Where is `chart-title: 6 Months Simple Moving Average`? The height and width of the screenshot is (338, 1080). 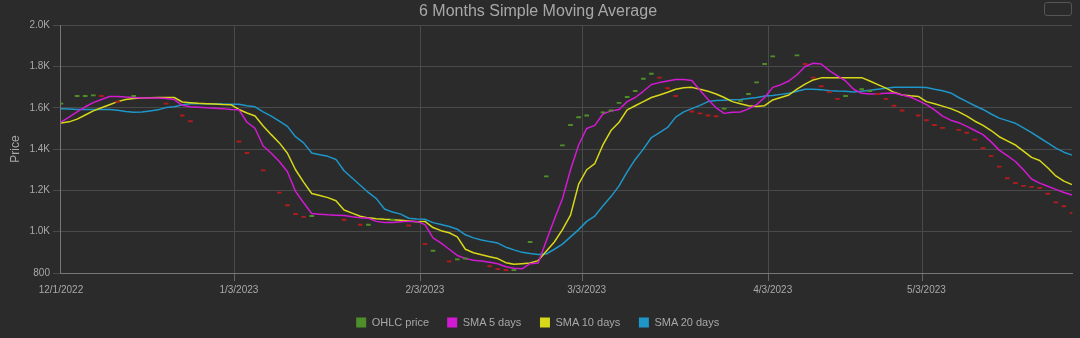 chart-title: 6 Months Simple Moving Average is located at coordinates (538, 11).